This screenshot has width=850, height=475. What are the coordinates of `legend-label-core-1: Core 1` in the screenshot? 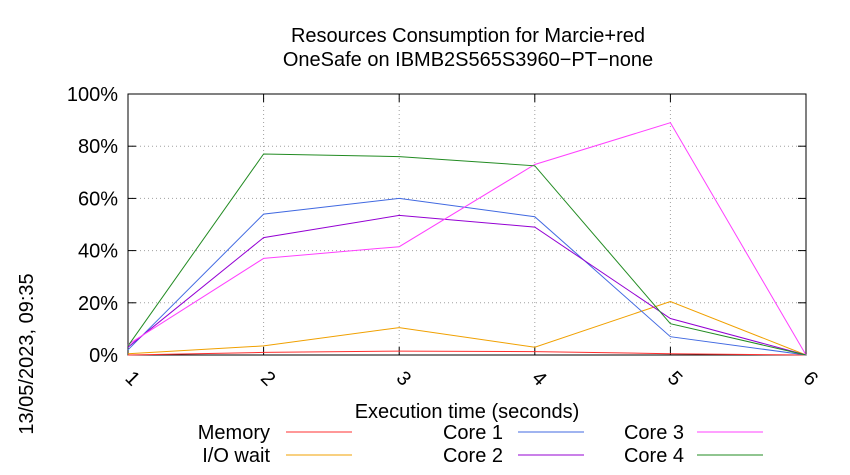 It's located at (473, 433).